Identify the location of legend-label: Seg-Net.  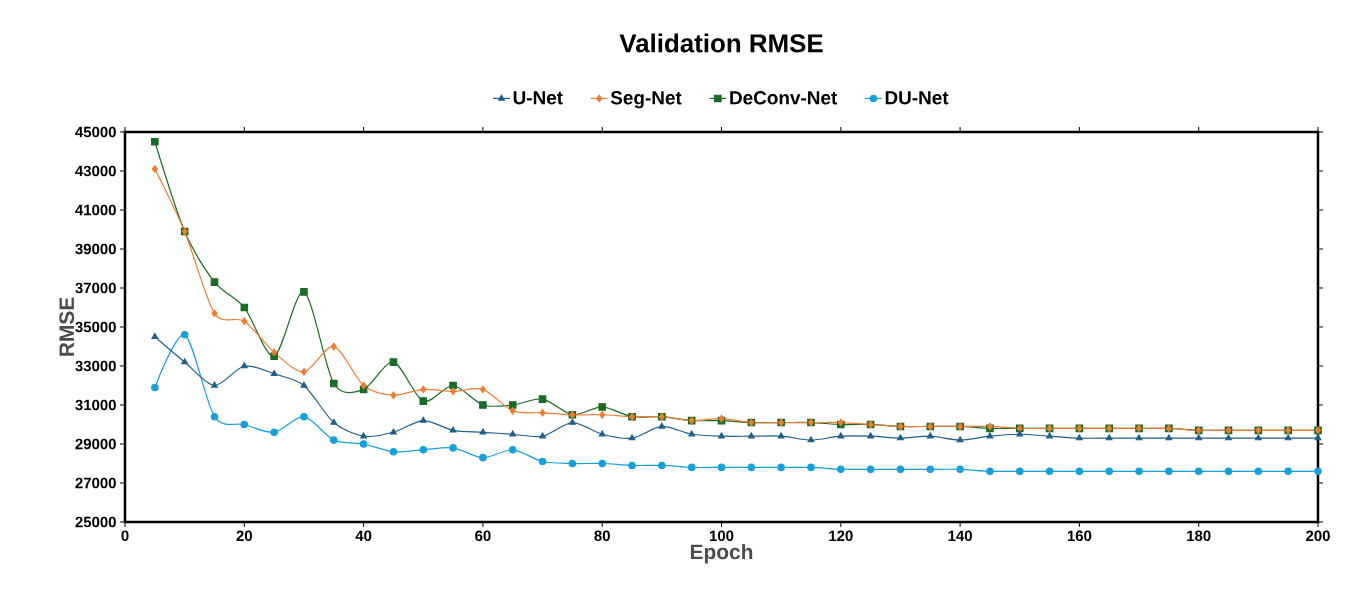
(646, 100).